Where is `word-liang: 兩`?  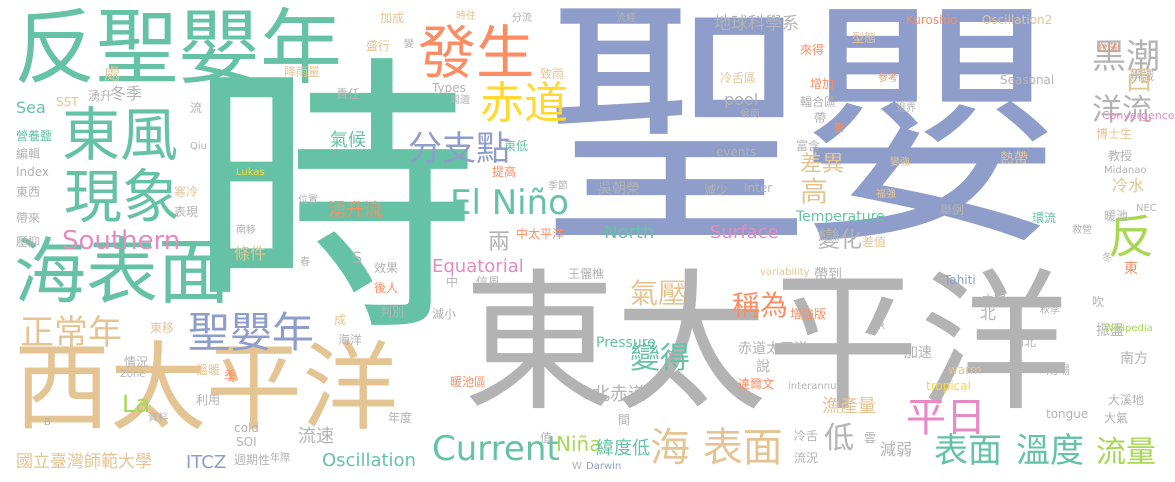 word-liang: 兩 is located at coordinates (499, 242).